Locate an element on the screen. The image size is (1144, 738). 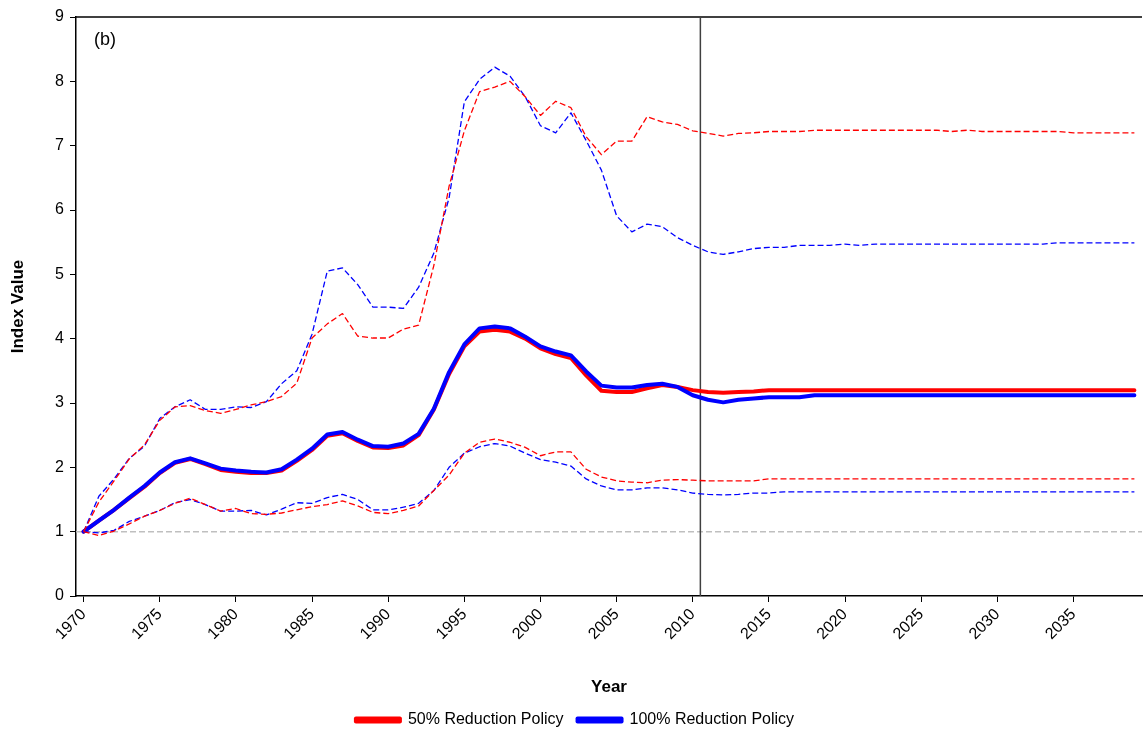
y-tick-label: 0 is located at coordinates (60, 595).